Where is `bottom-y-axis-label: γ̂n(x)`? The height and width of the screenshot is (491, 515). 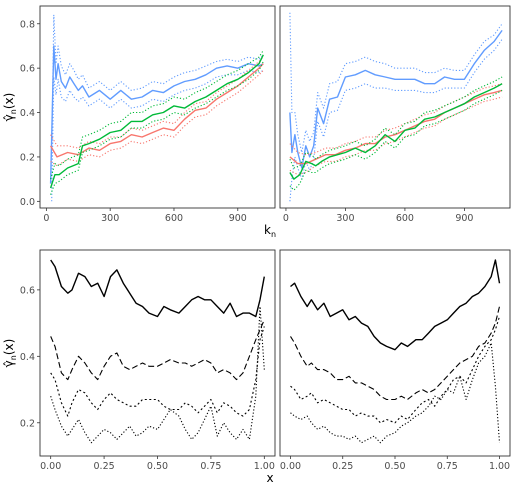
bottom-y-axis-label: γ̂n(x) is located at coordinates (10, 353).